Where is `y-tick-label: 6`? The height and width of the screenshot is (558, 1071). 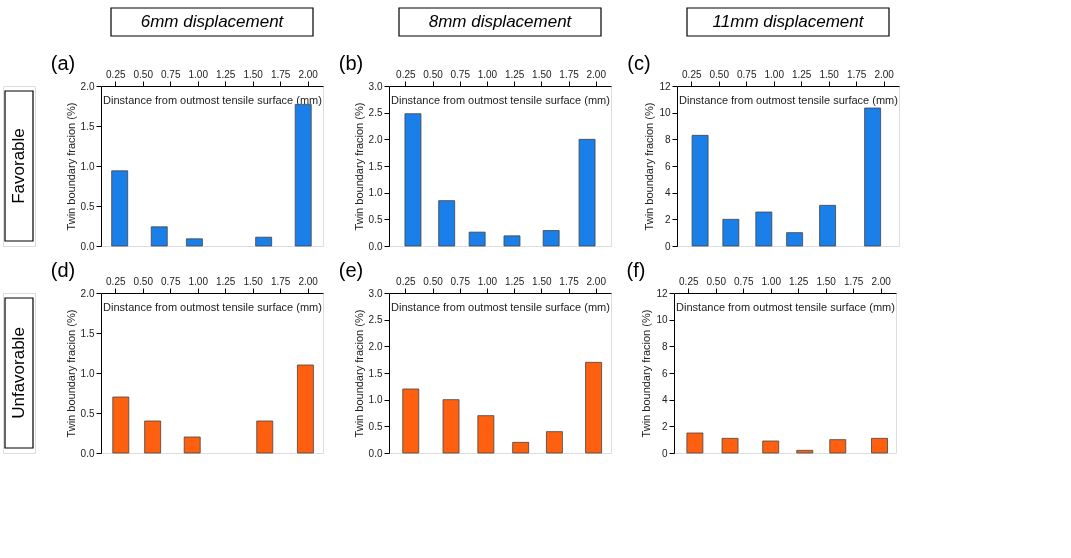 y-tick-label: 6 is located at coordinates (664, 373).